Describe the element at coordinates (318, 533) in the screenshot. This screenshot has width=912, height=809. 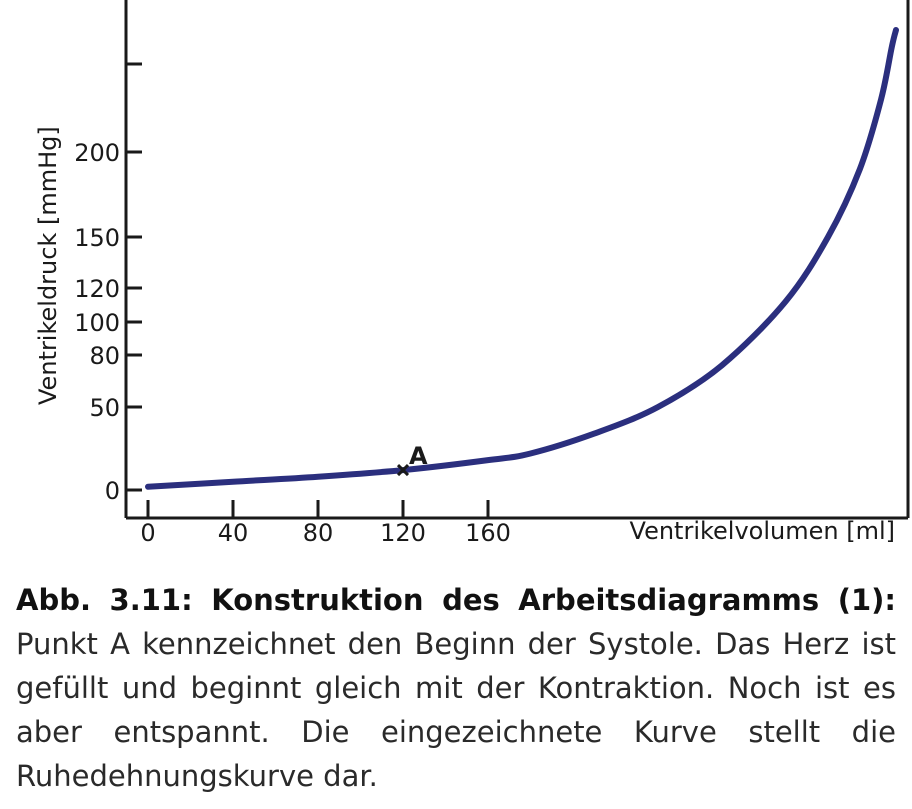
I see `x-tick-label: 80` at that location.